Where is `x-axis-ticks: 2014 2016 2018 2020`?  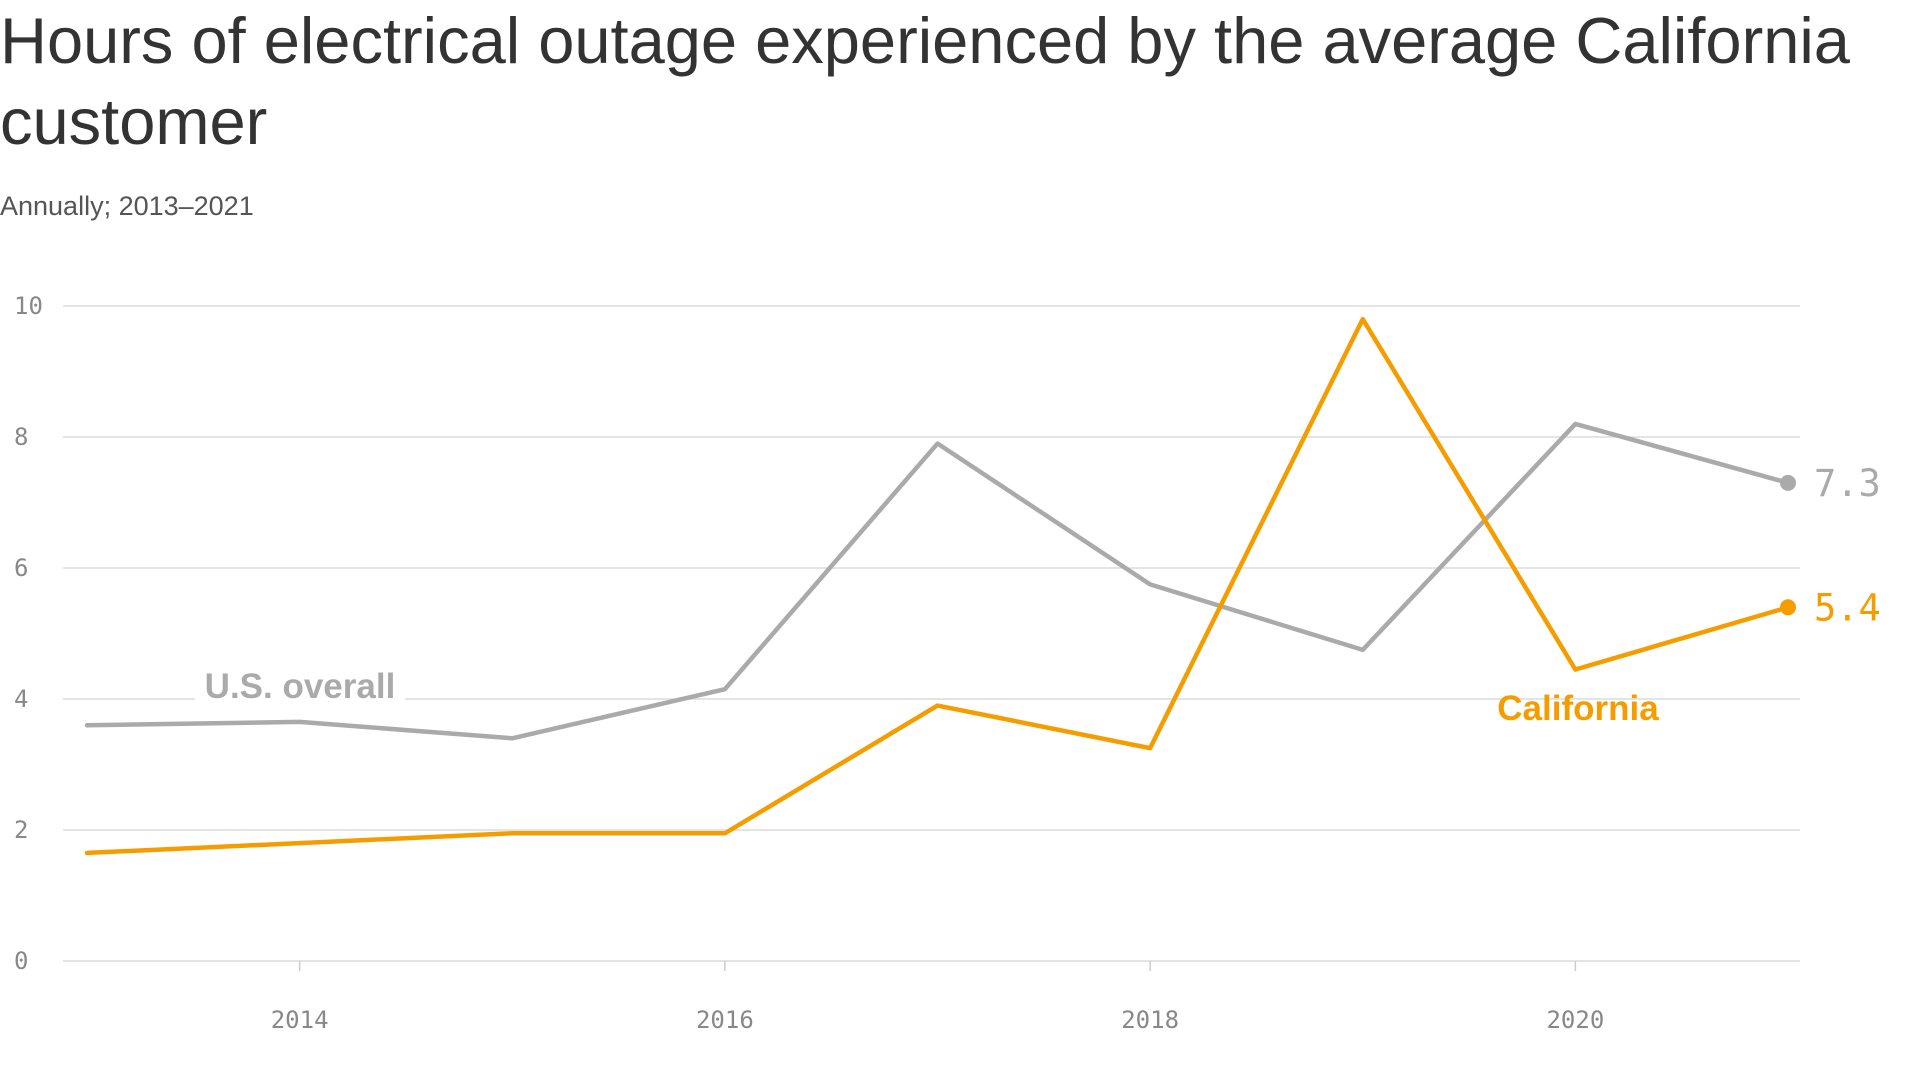
x-axis-ticks: 2014 2016 2018 2020 is located at coordinates (937, 997).